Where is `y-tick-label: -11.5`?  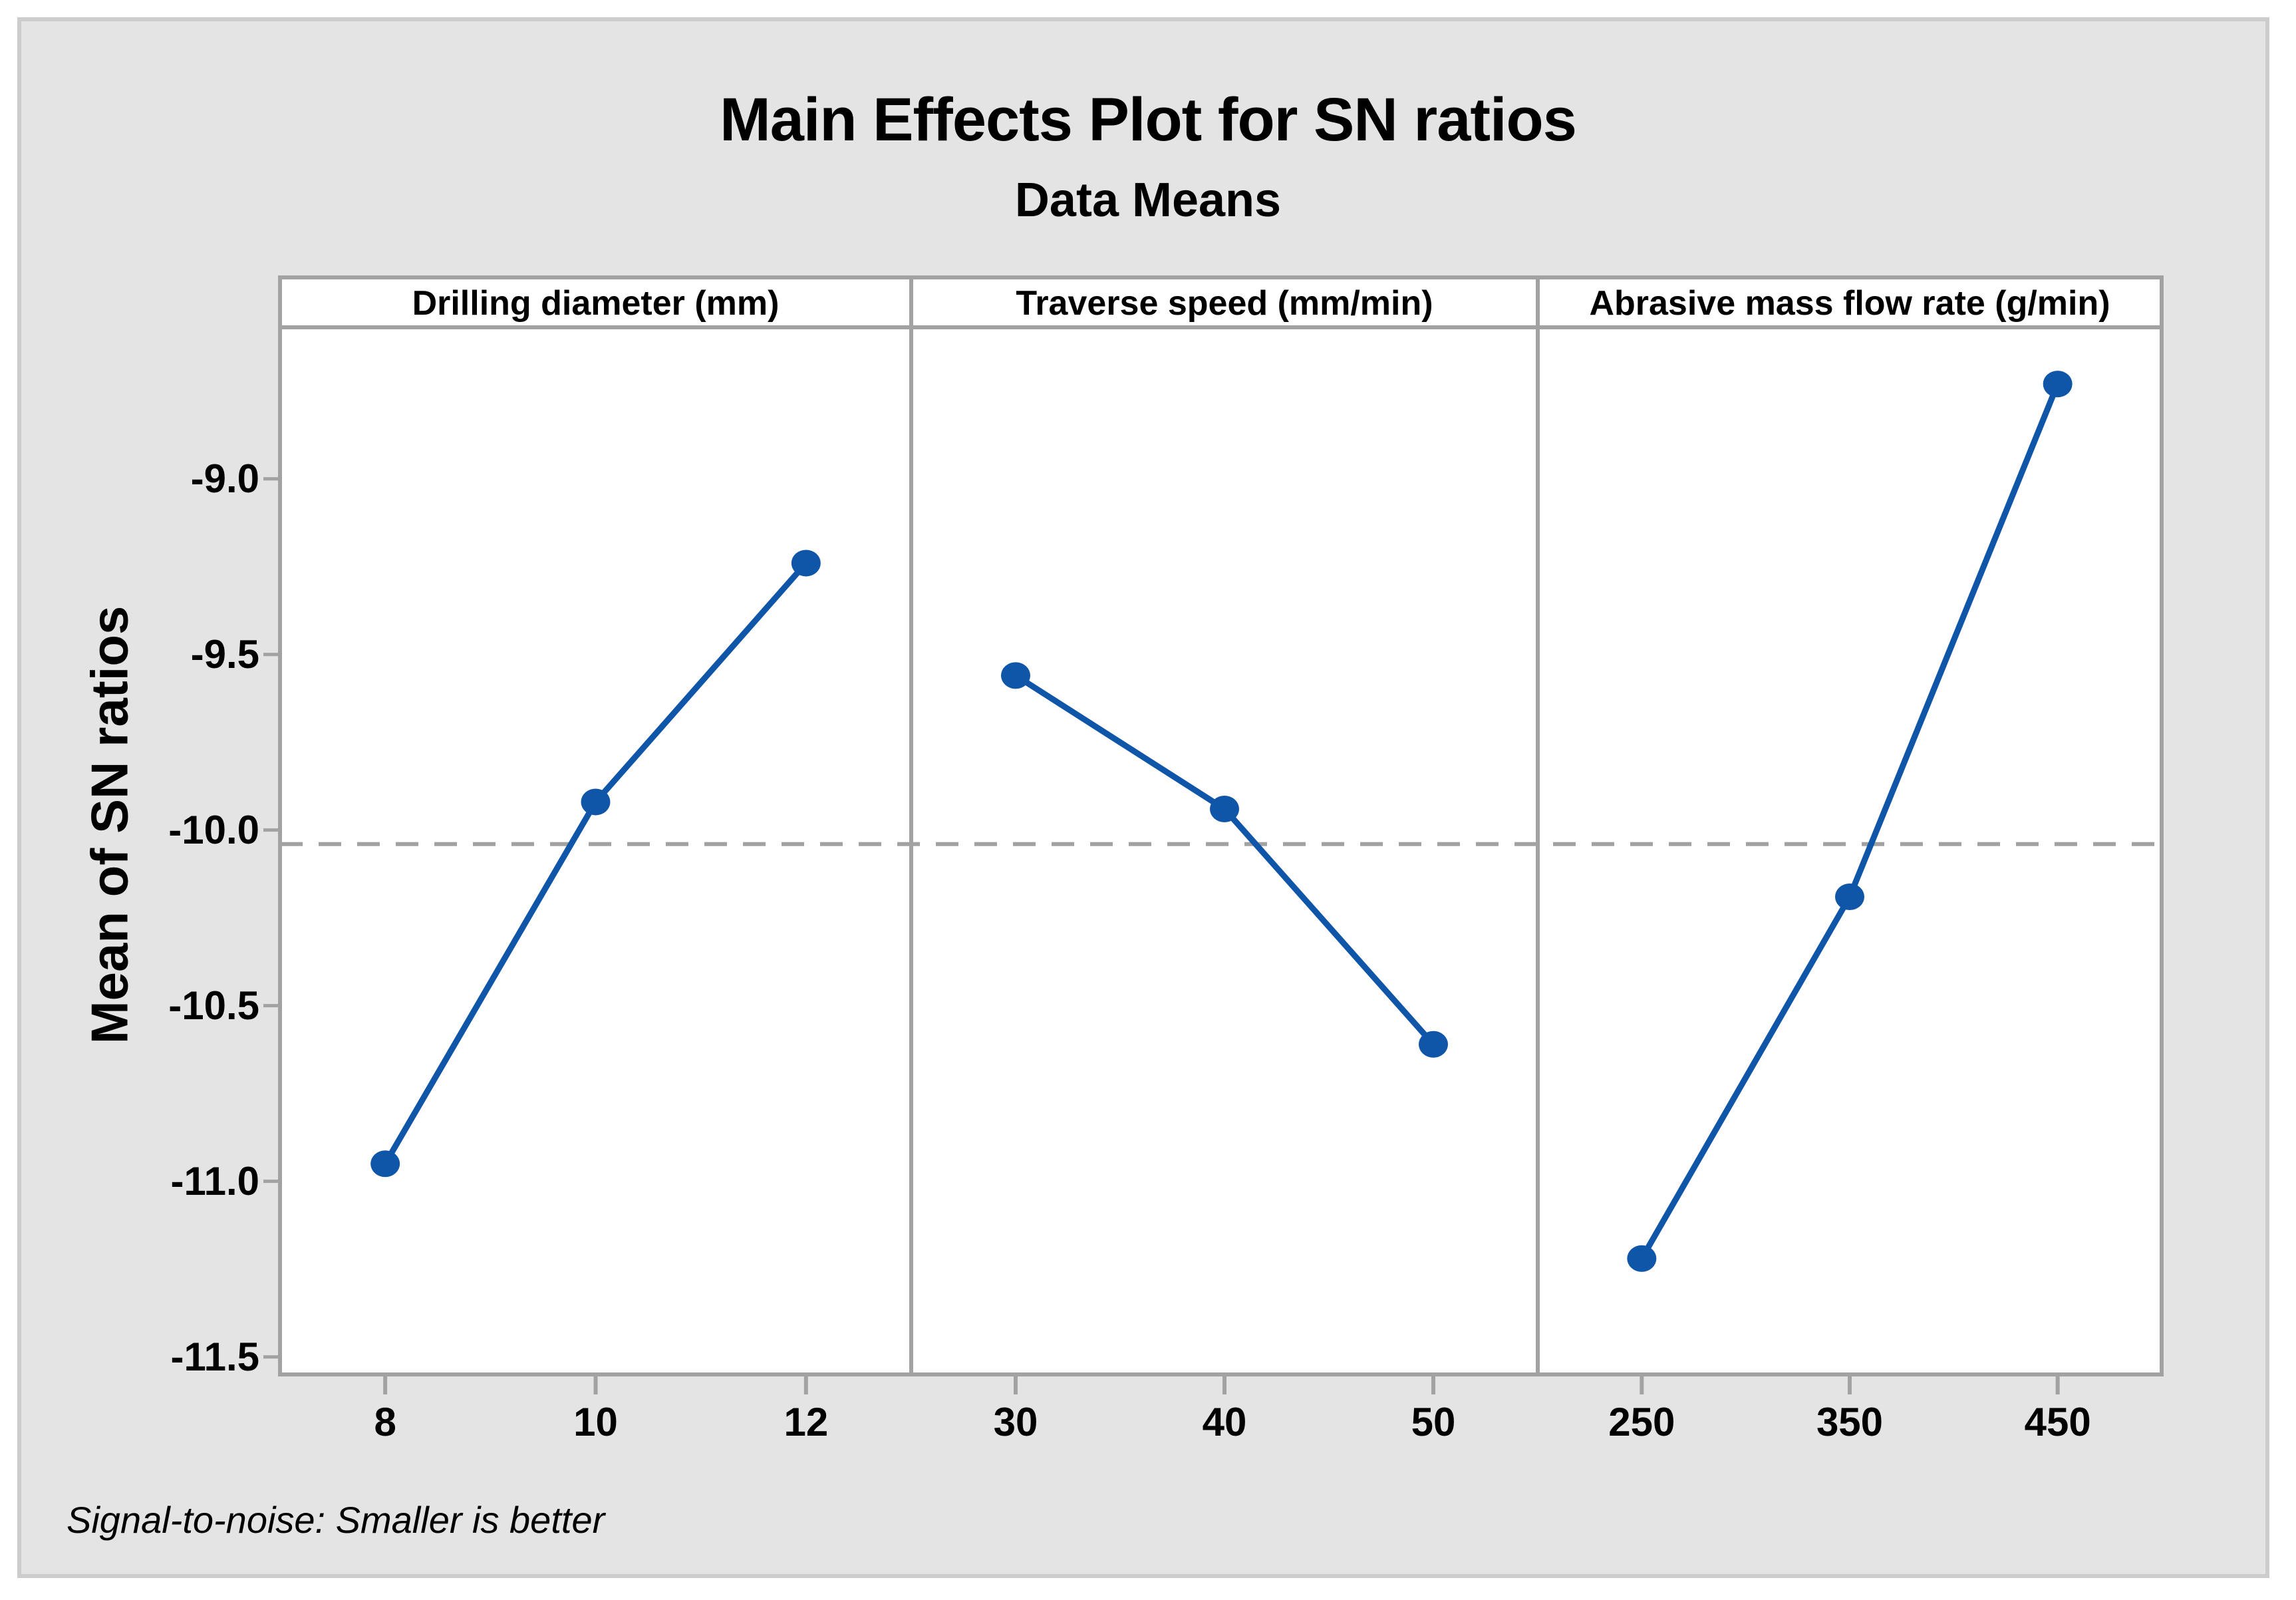
y-tick-label: -11.5 is located at coordinates (214, 1356).